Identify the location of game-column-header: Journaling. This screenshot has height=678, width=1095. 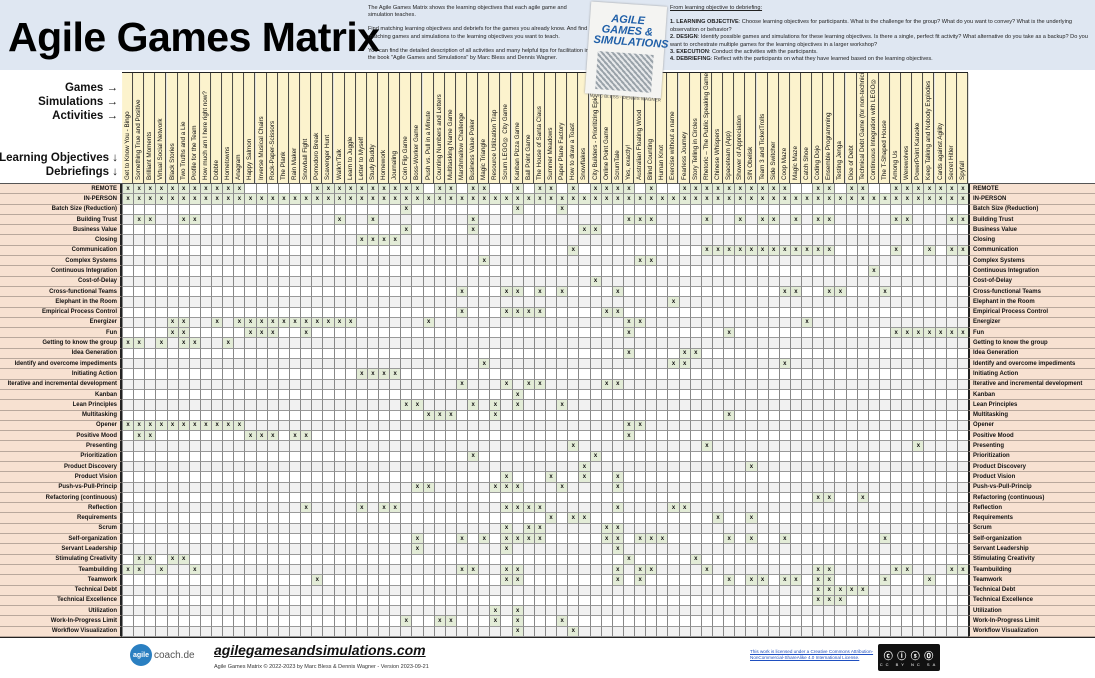
(395, 128).